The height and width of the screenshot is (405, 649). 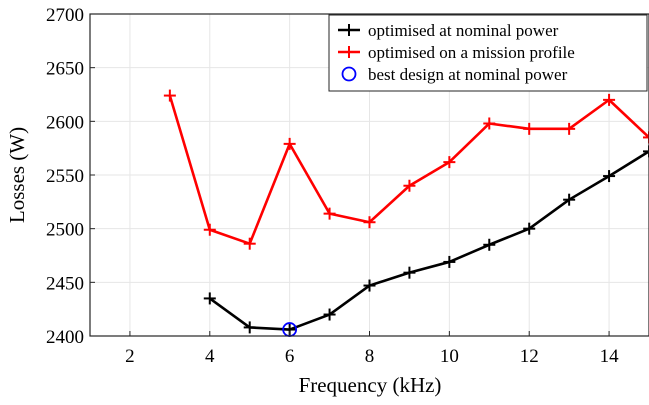 What do you see at coordinates (210, 356) in the screenshot?
I see `x-tick-label: 4` at bounding box center [210, 356].